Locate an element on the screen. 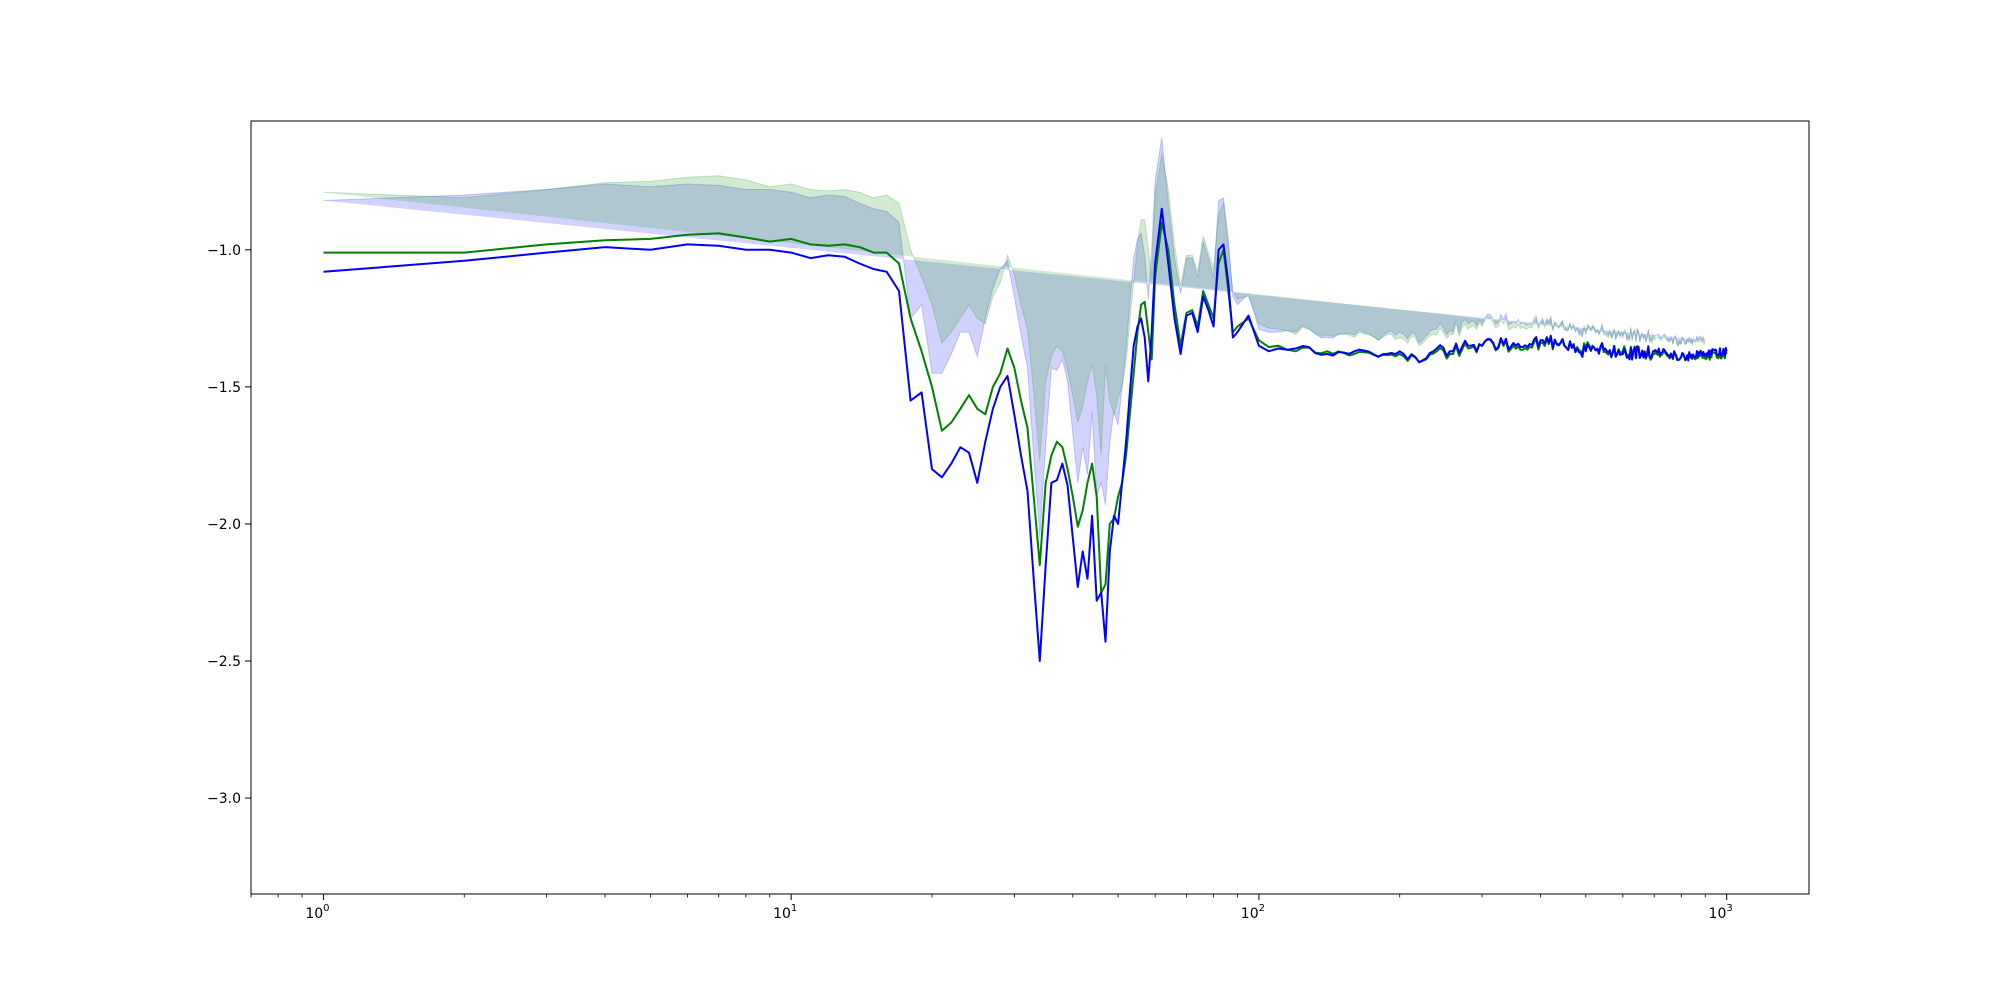 The height and width of the screenshot is (1000, 2000). x-tick-label: 10¹ is located at coordinates (785, 912).